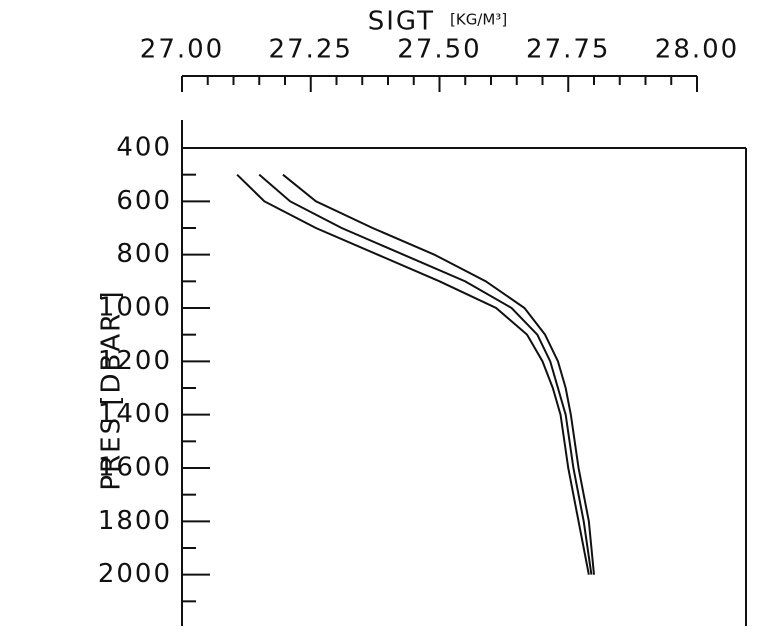 The height and width of the screenshot is (633, 757). Describe the element at coordinates (135, 414) in the screenshot. I see `y-tick-label: 1400` at that location.